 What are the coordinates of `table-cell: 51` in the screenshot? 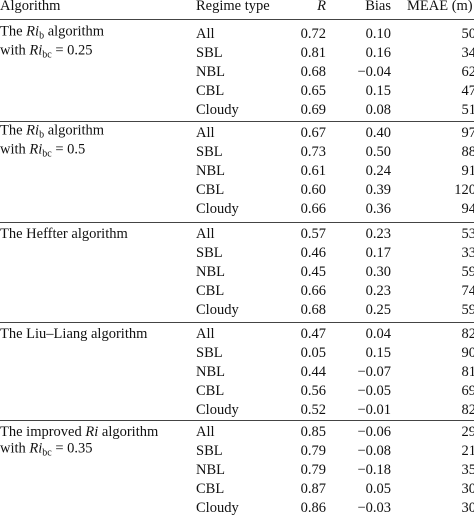 It's located at (467, 110).